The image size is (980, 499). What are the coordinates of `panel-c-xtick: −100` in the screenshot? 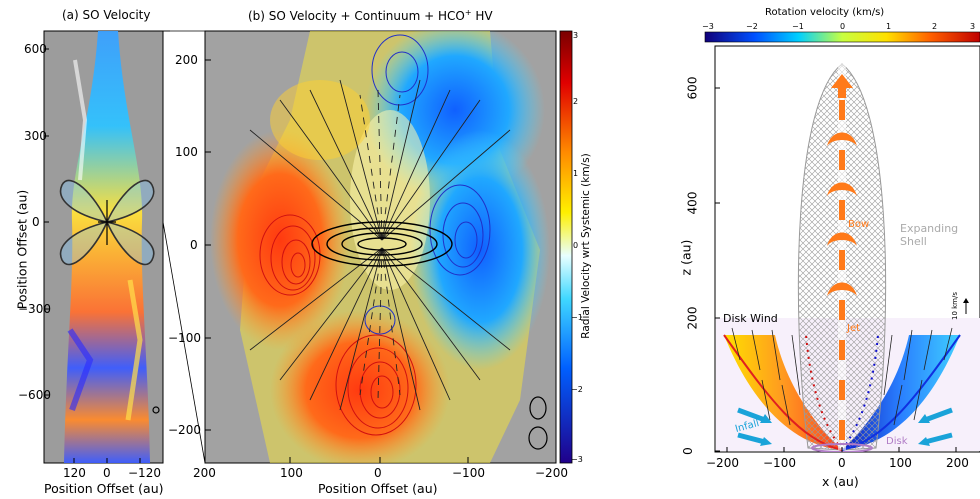 It's located at (779, 463).